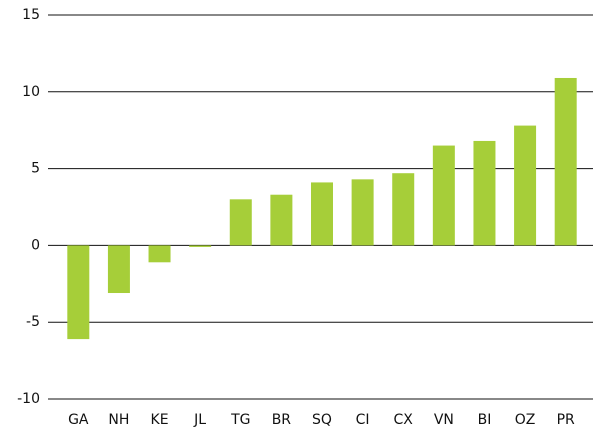 The image size is (593, 430). Describe the element at coordinates (444, 420) in the screenshot. I see `x-tick-label: VN` at that location.